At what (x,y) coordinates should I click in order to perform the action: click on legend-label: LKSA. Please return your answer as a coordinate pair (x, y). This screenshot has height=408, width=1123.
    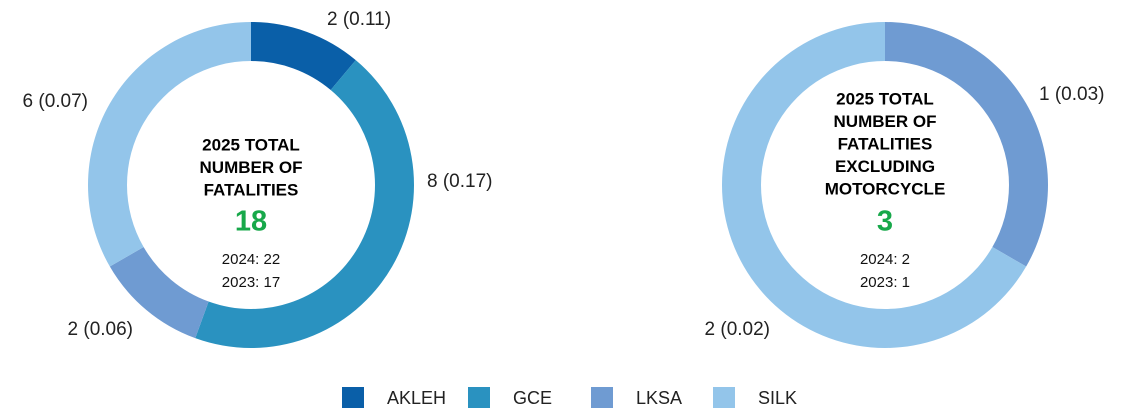
    Looking at the image, I should click on (659, 398).